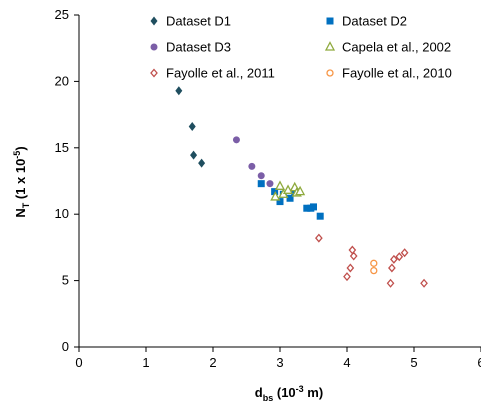  I want to click on legend-label: Dataset D3, so click(198, 47).